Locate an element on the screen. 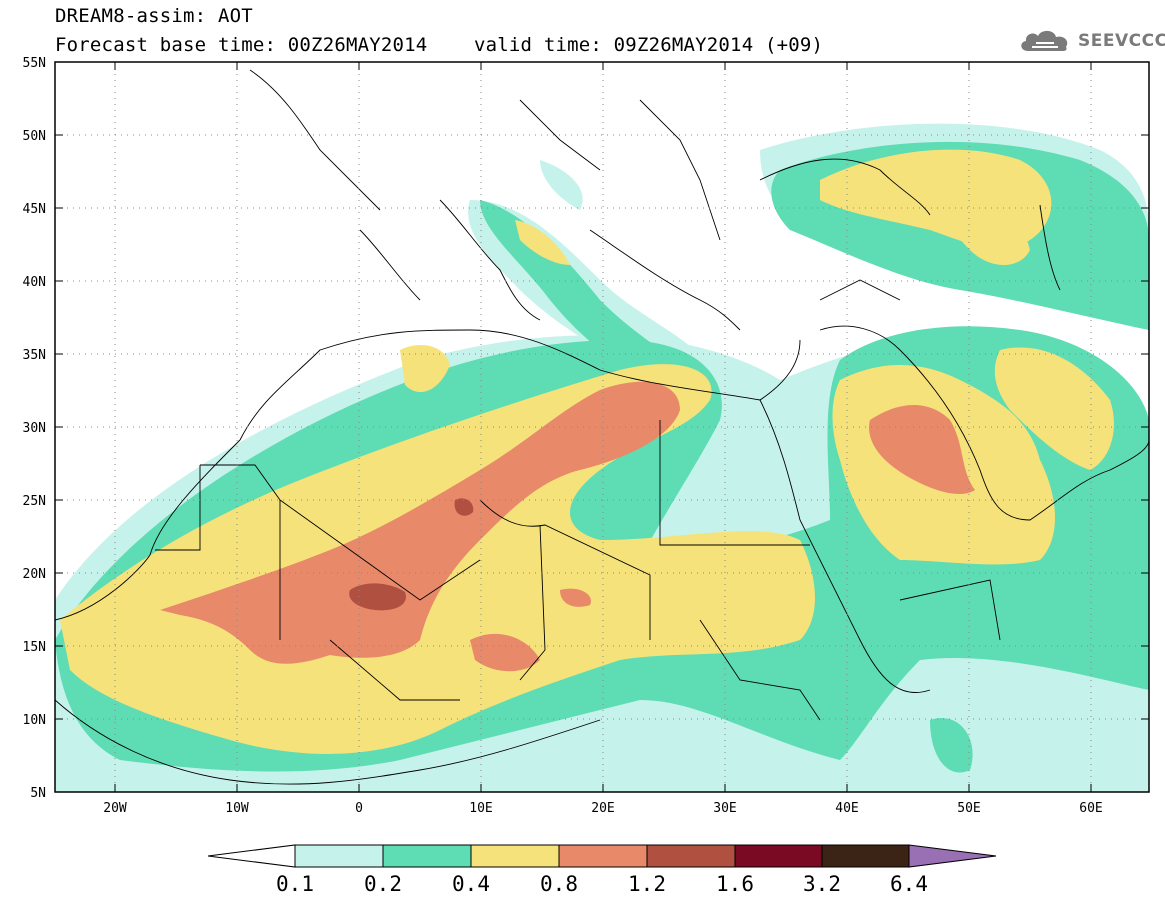  lon-label: 50E is located at coordinates (968, 808).